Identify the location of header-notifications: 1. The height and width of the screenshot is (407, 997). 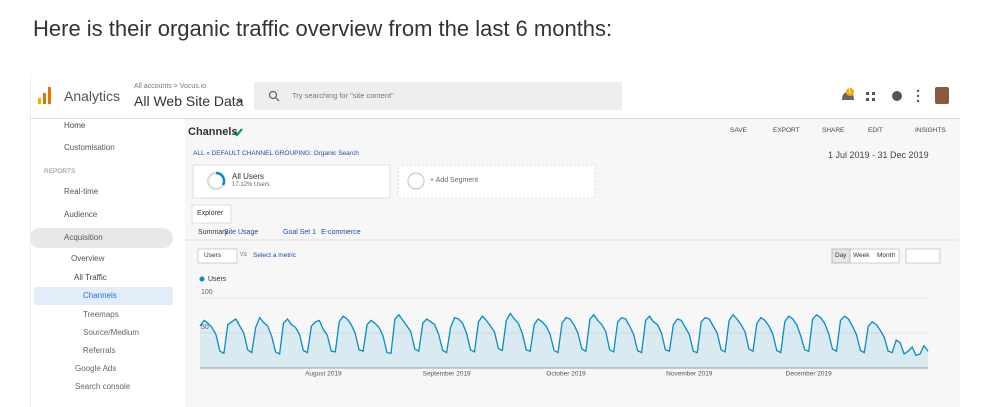
(850, 92).